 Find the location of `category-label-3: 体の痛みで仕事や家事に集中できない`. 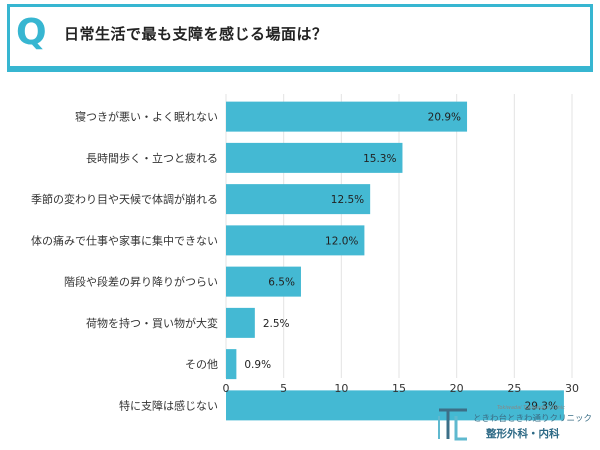

category-label-3: 体の痛みで仕事や家事に集中できない is located at coordinates (124, 240).